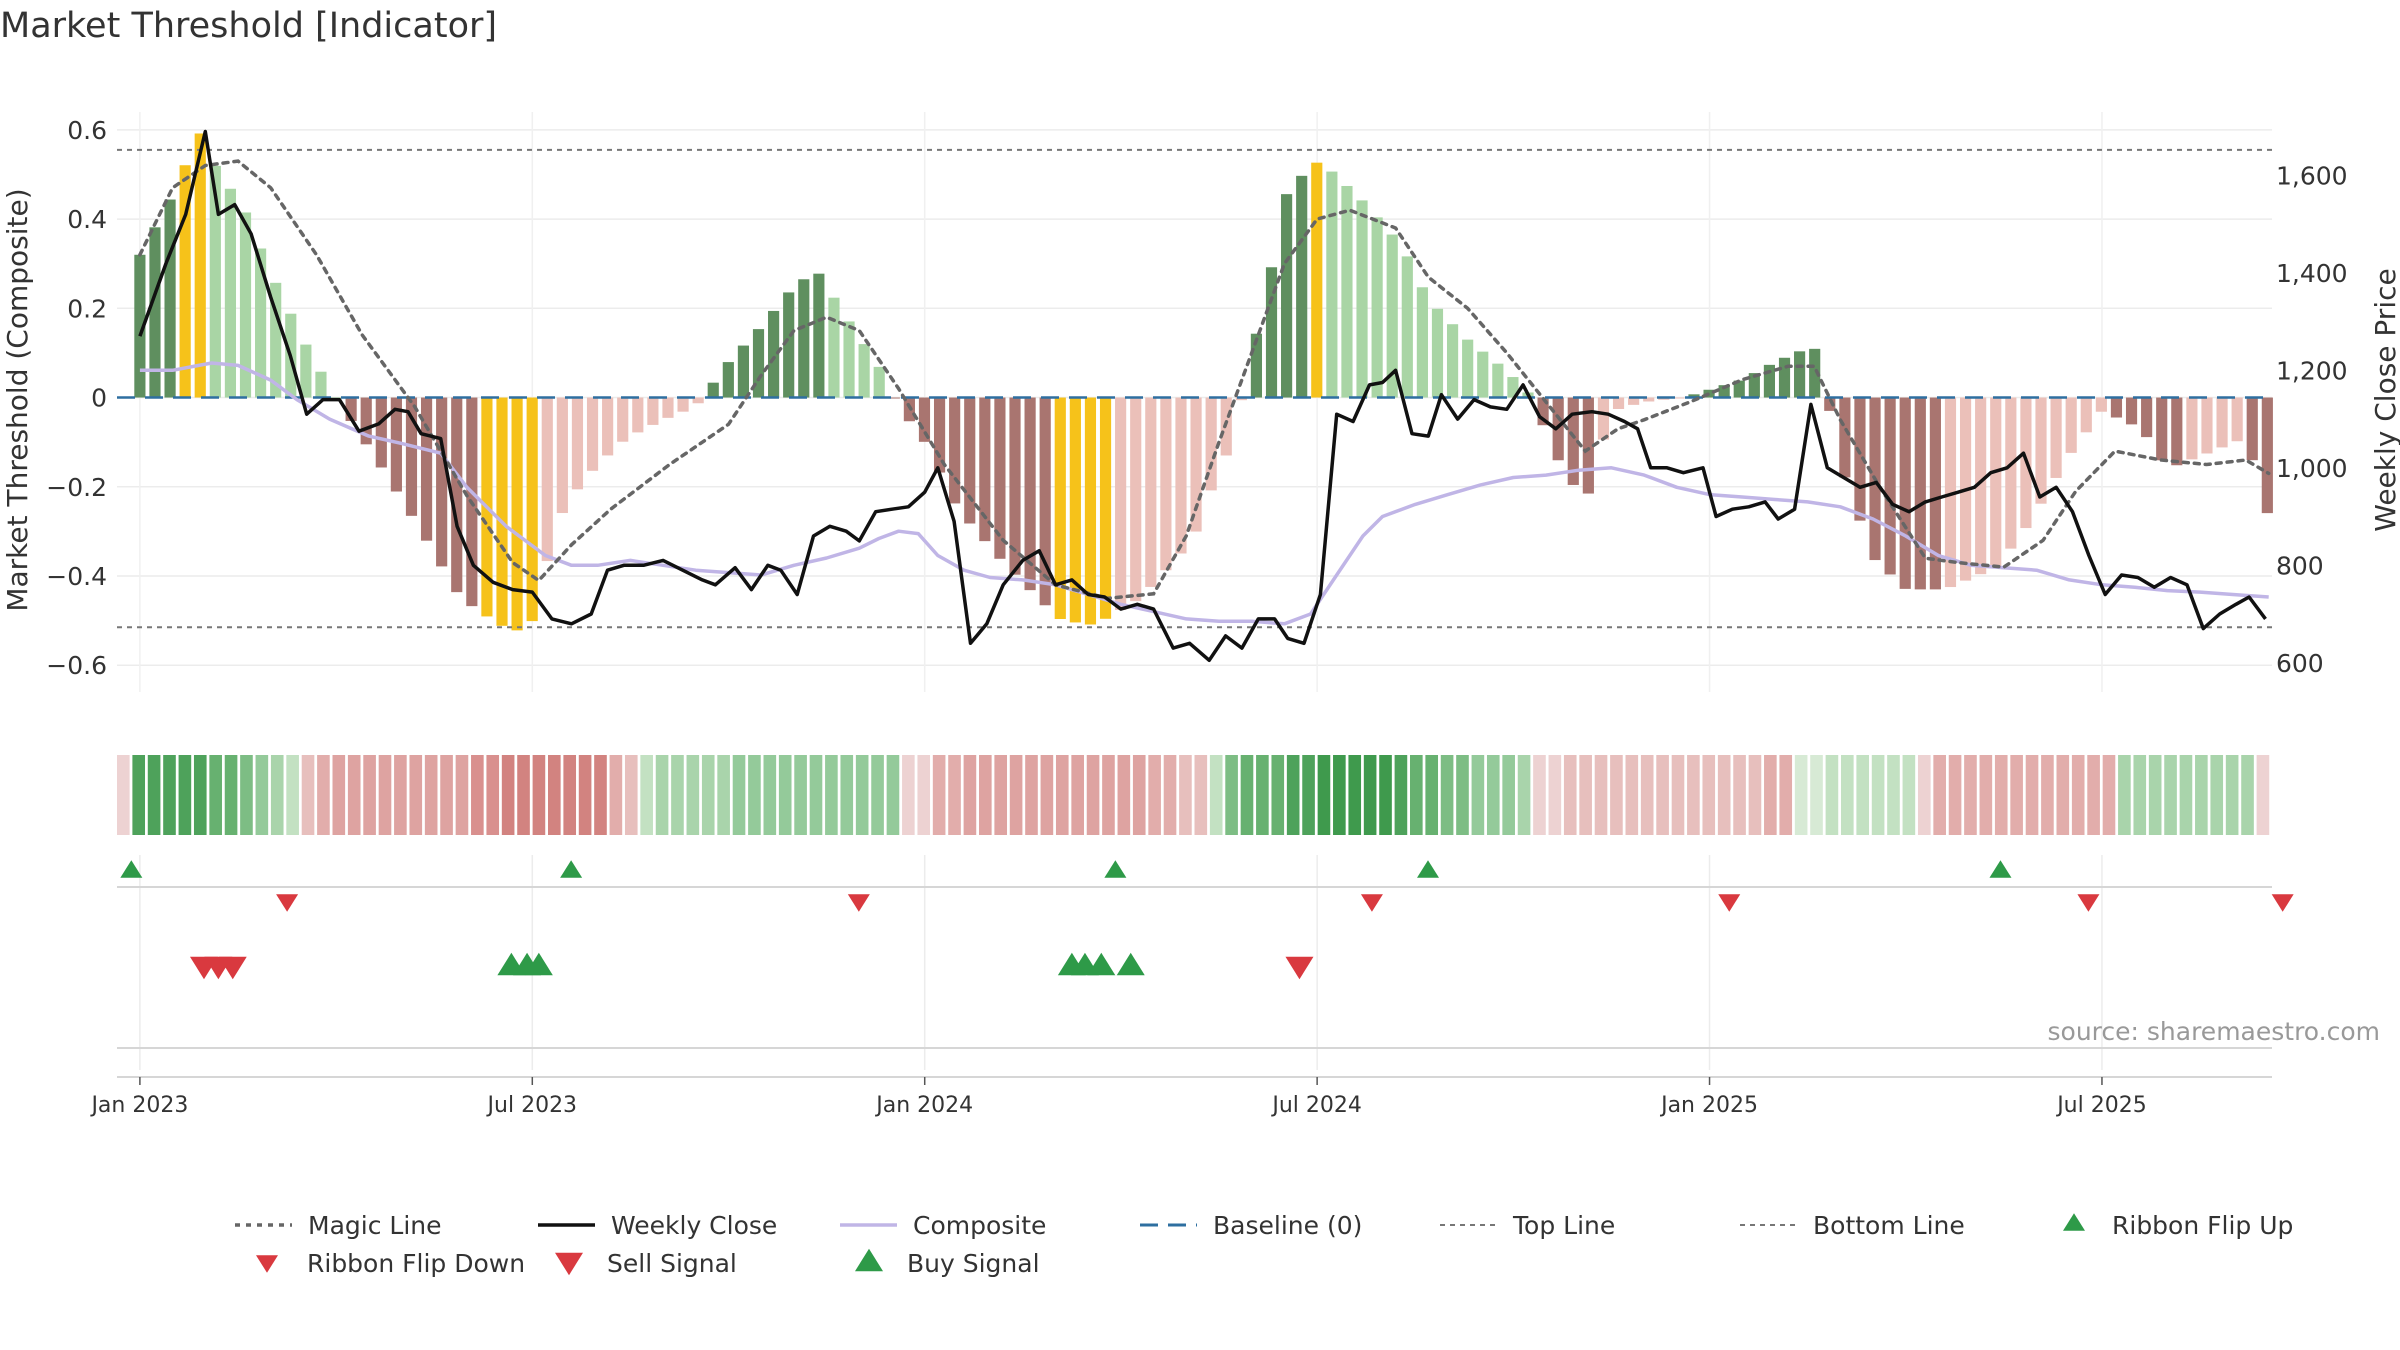 The width and height of the screenshot is (2400, 1350). I want to click on legend-label: Composite, so click(979, 1225).